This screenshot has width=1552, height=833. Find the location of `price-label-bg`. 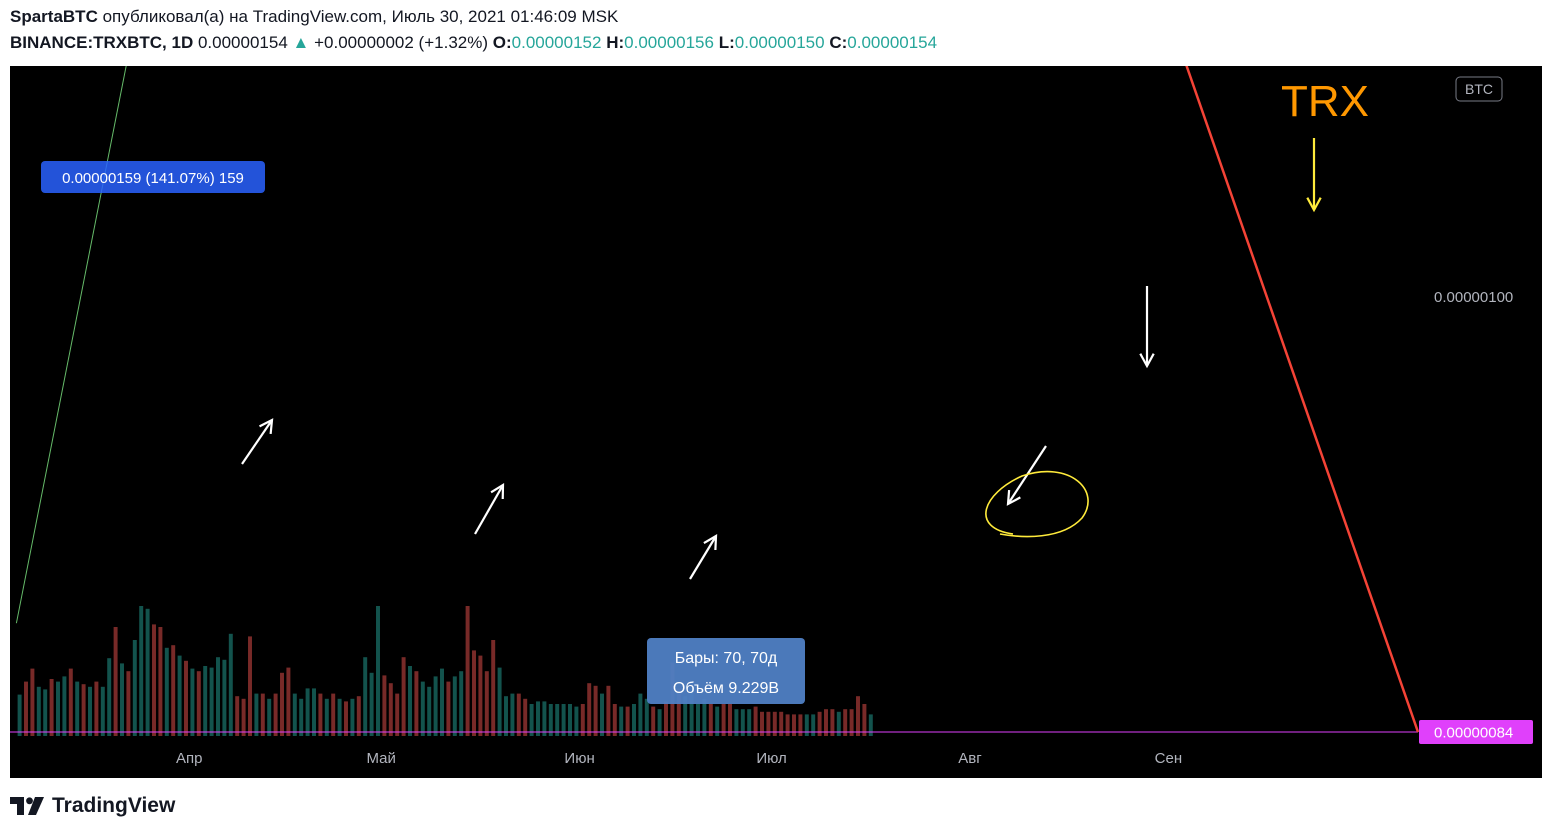

price-label-bg is located at coordinates (1476, 732).